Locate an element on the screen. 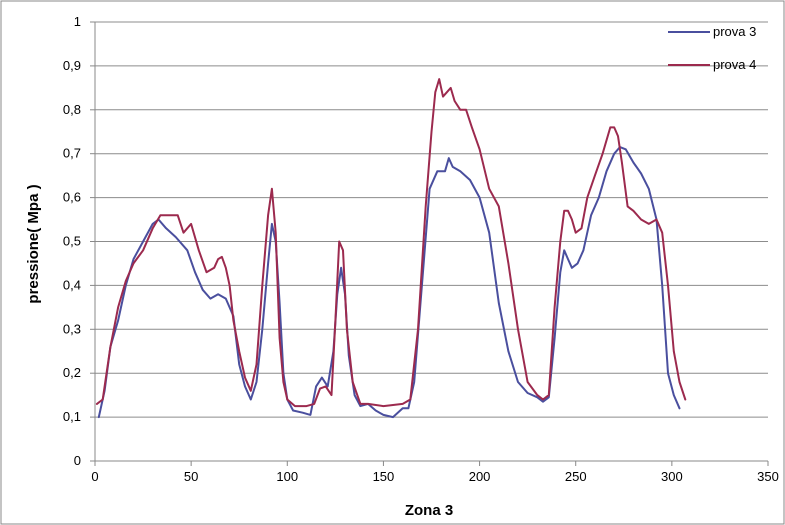  legend: prova 3 prova 4 is located at coordinates (712, 48).